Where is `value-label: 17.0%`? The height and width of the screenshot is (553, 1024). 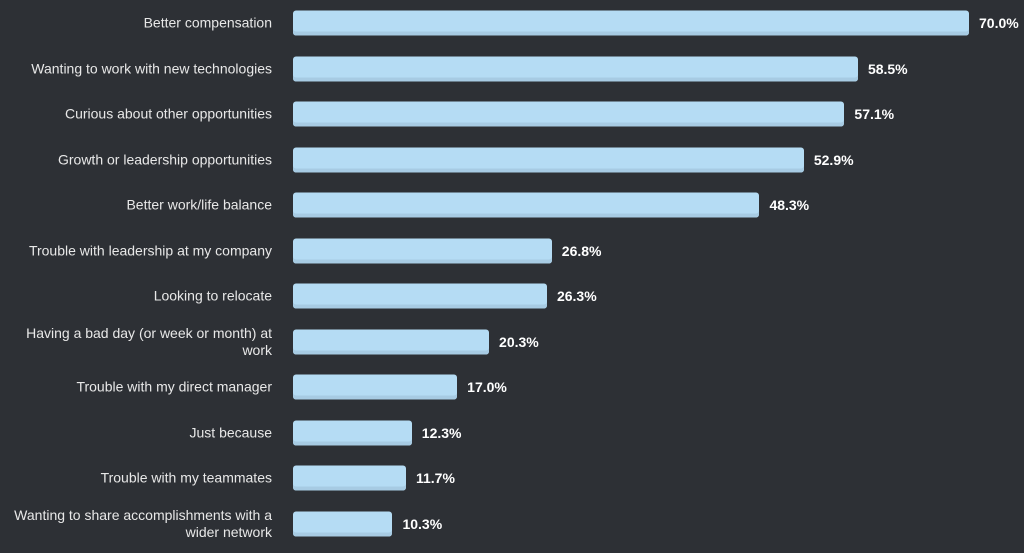 value-label: 17.0% is located at coordinates (487, 387).